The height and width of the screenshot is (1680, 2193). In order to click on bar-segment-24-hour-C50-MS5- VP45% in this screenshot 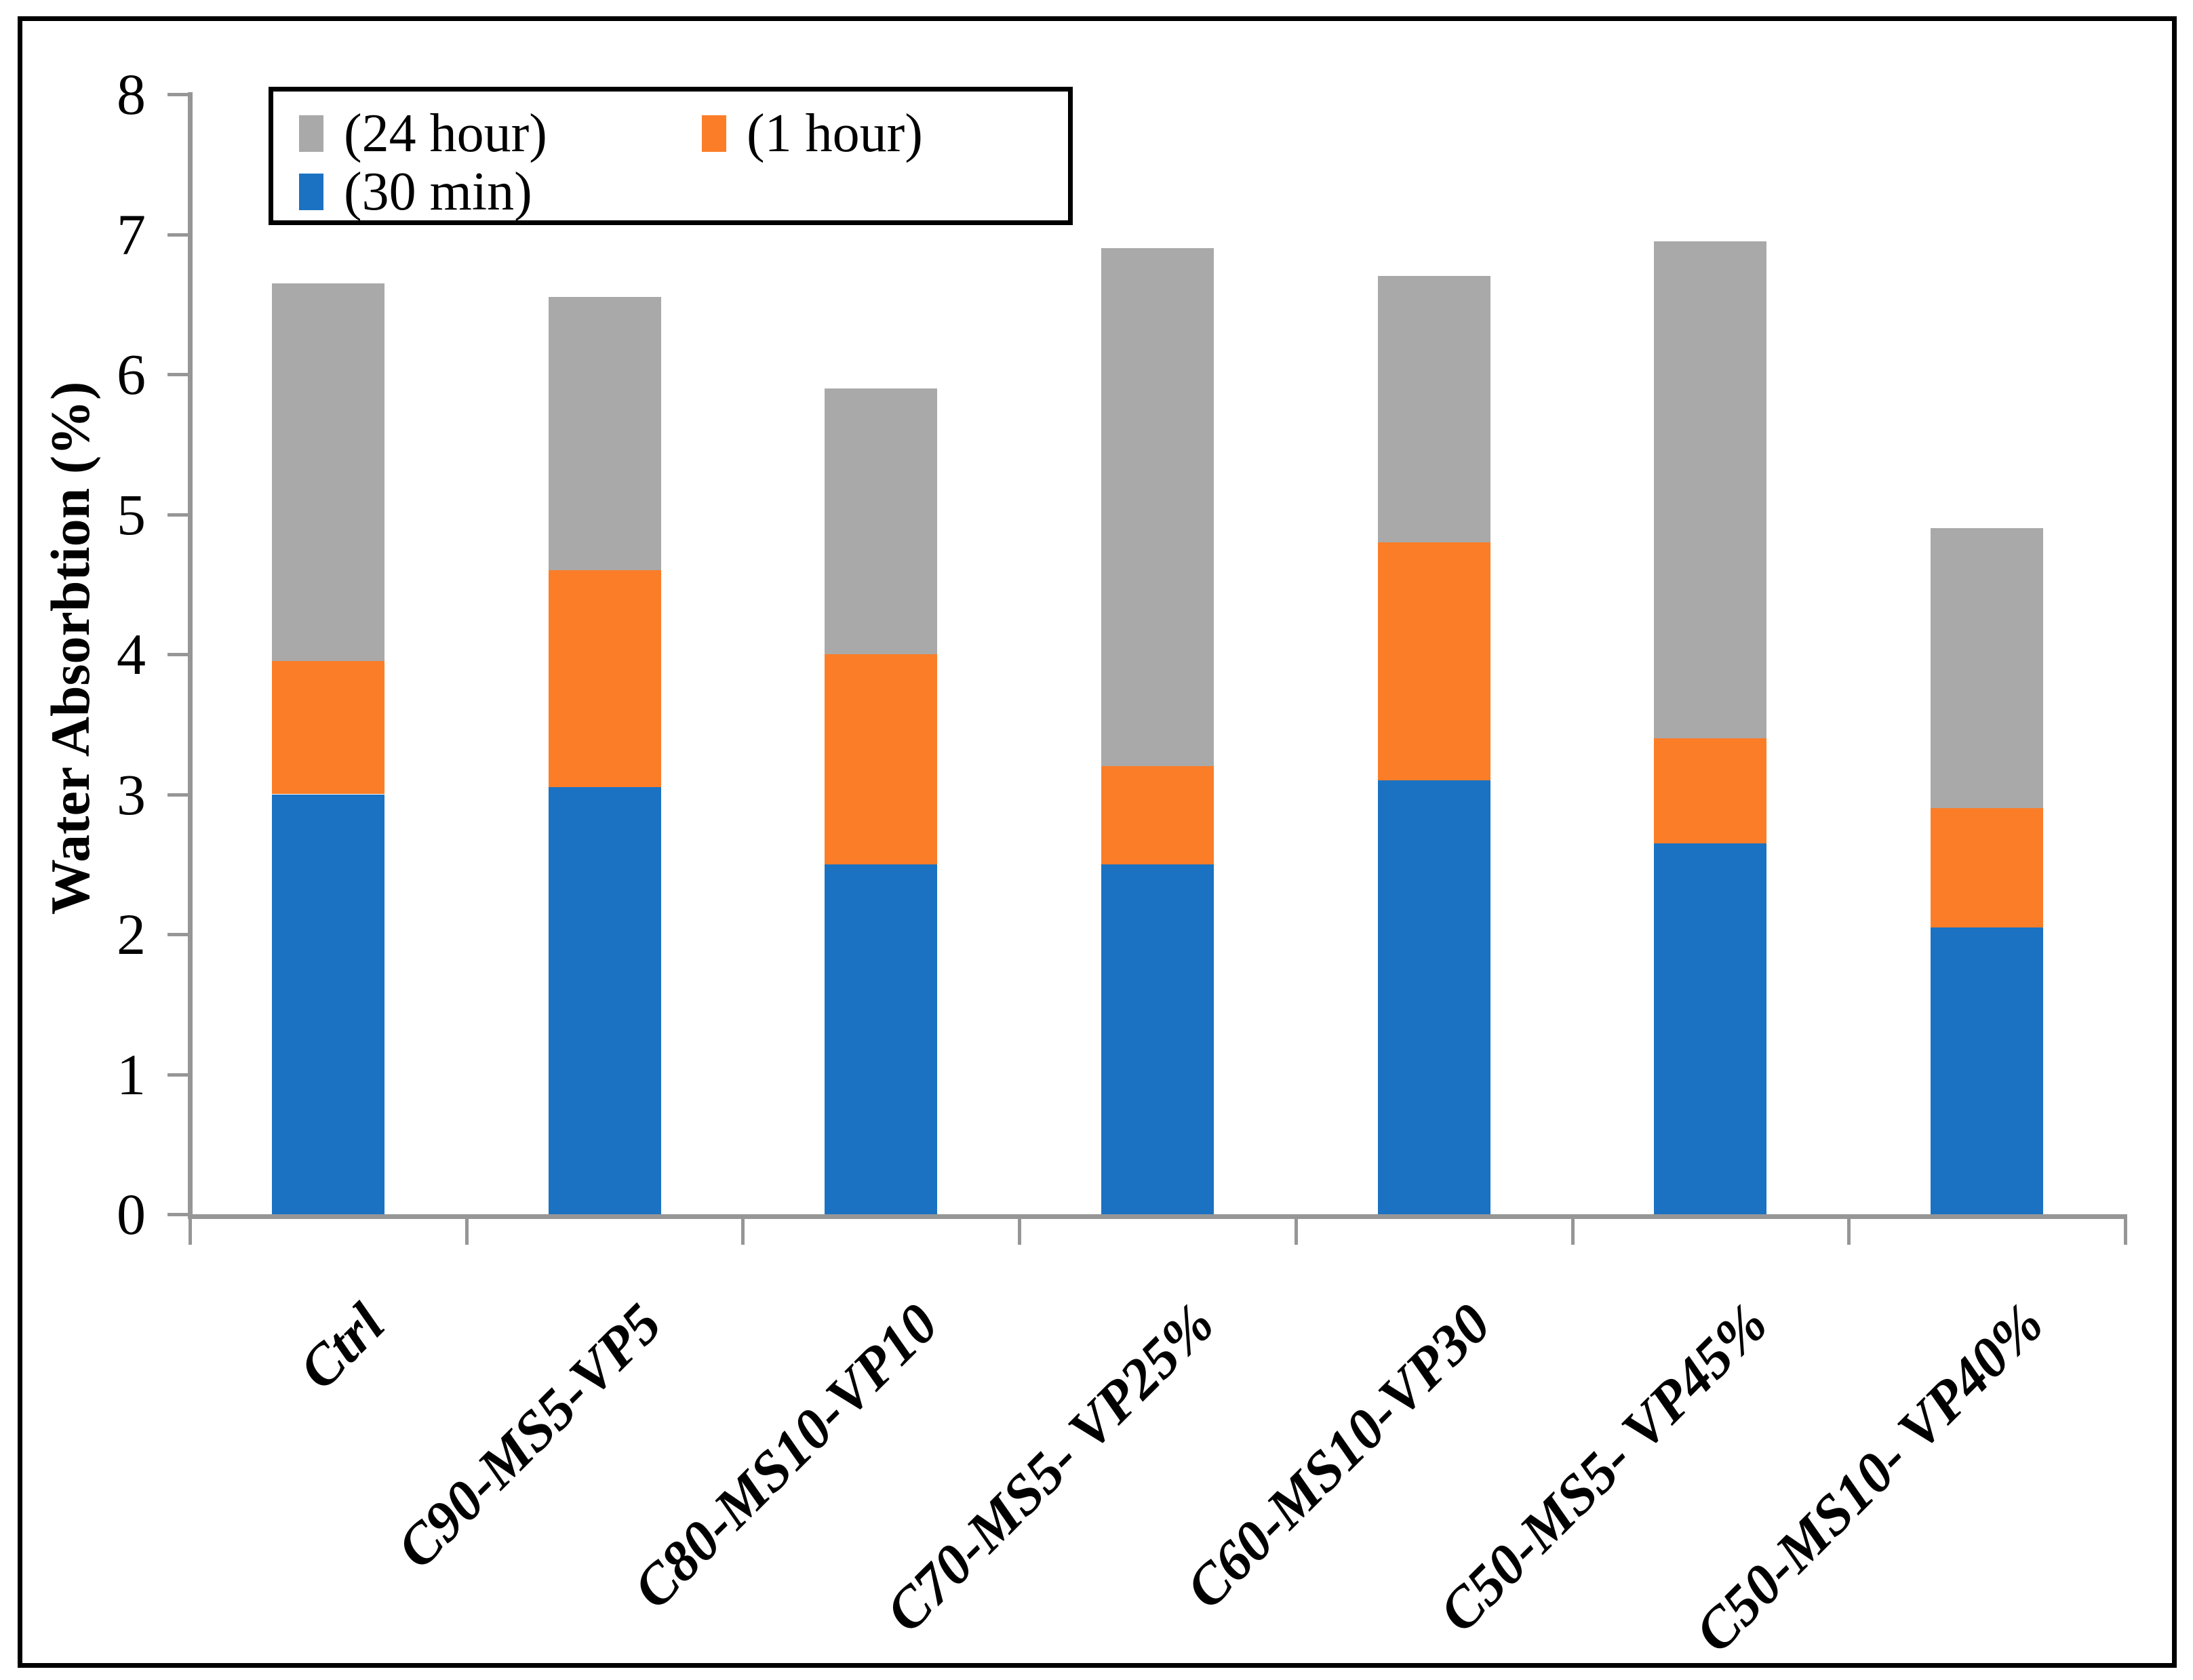, I will do `click(1710, 489)`.